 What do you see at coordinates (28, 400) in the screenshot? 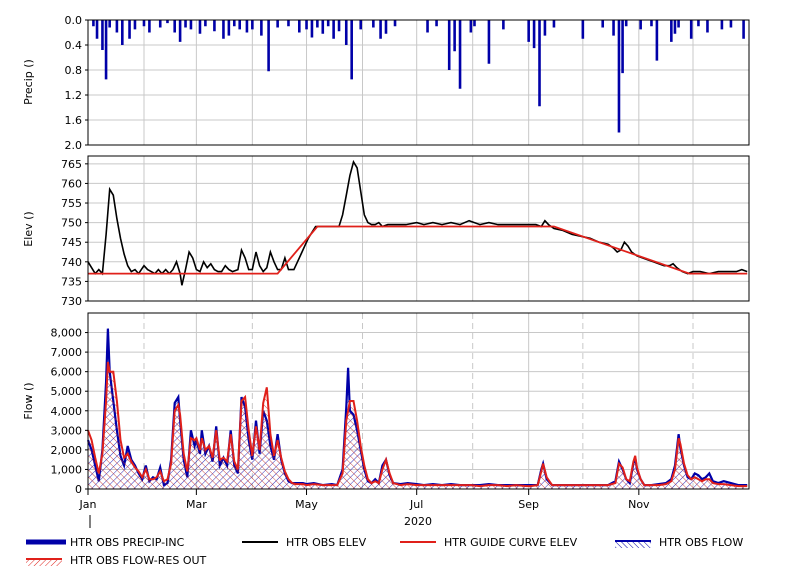
I see `flow-y-axis-title: Flow ()` at bounding box center [28, 400].